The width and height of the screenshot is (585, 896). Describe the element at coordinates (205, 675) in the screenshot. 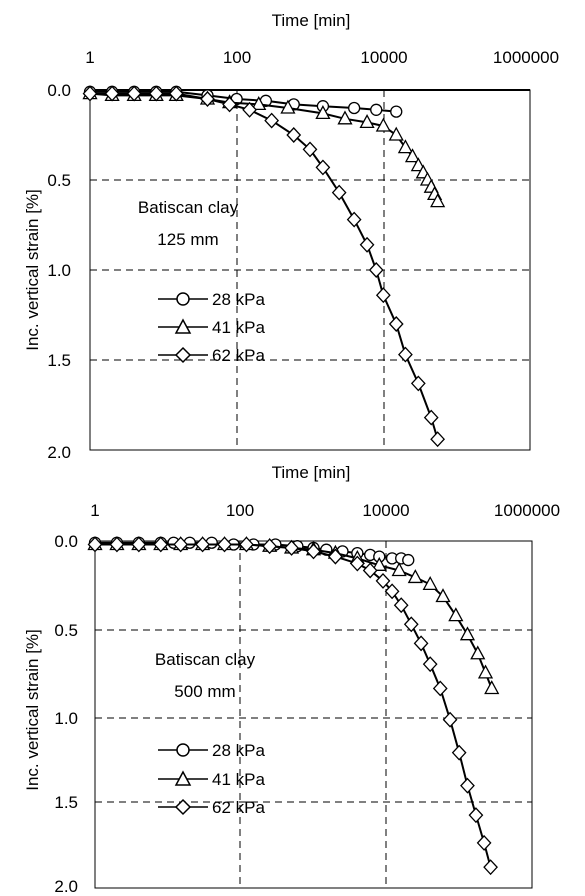

I see `annotation: Batiscan clay 500 mm` at that location.